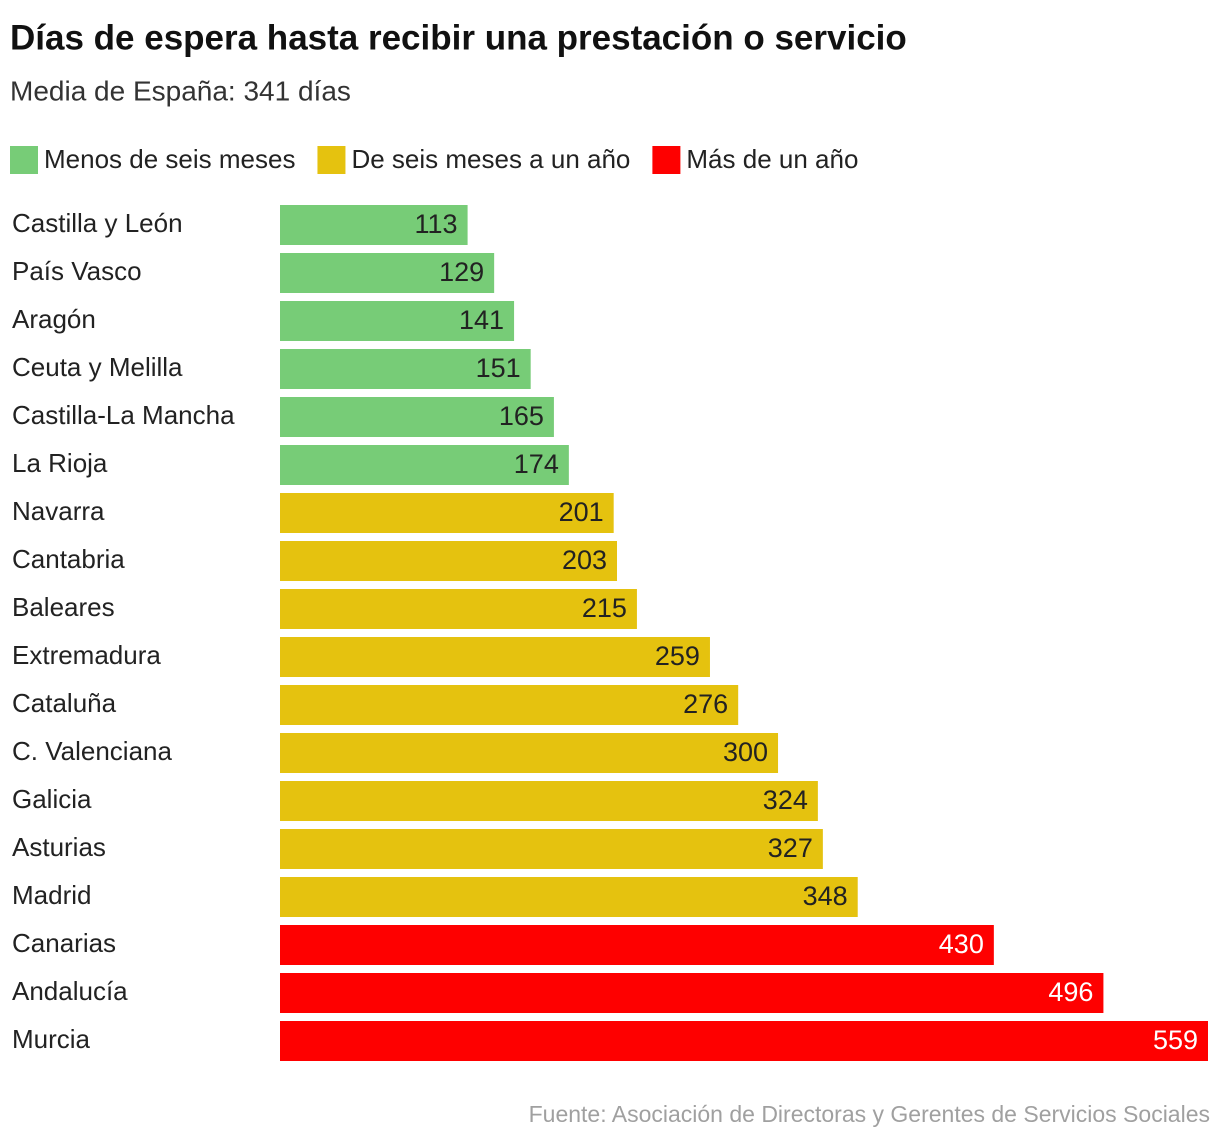  I want to click on category-label: Canarias, so click(64, 943).